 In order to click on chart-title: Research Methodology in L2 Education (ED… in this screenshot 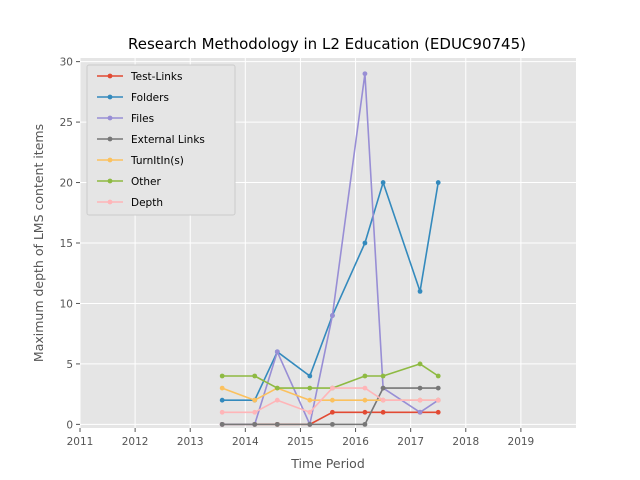, I will do `click(327, 44)`.